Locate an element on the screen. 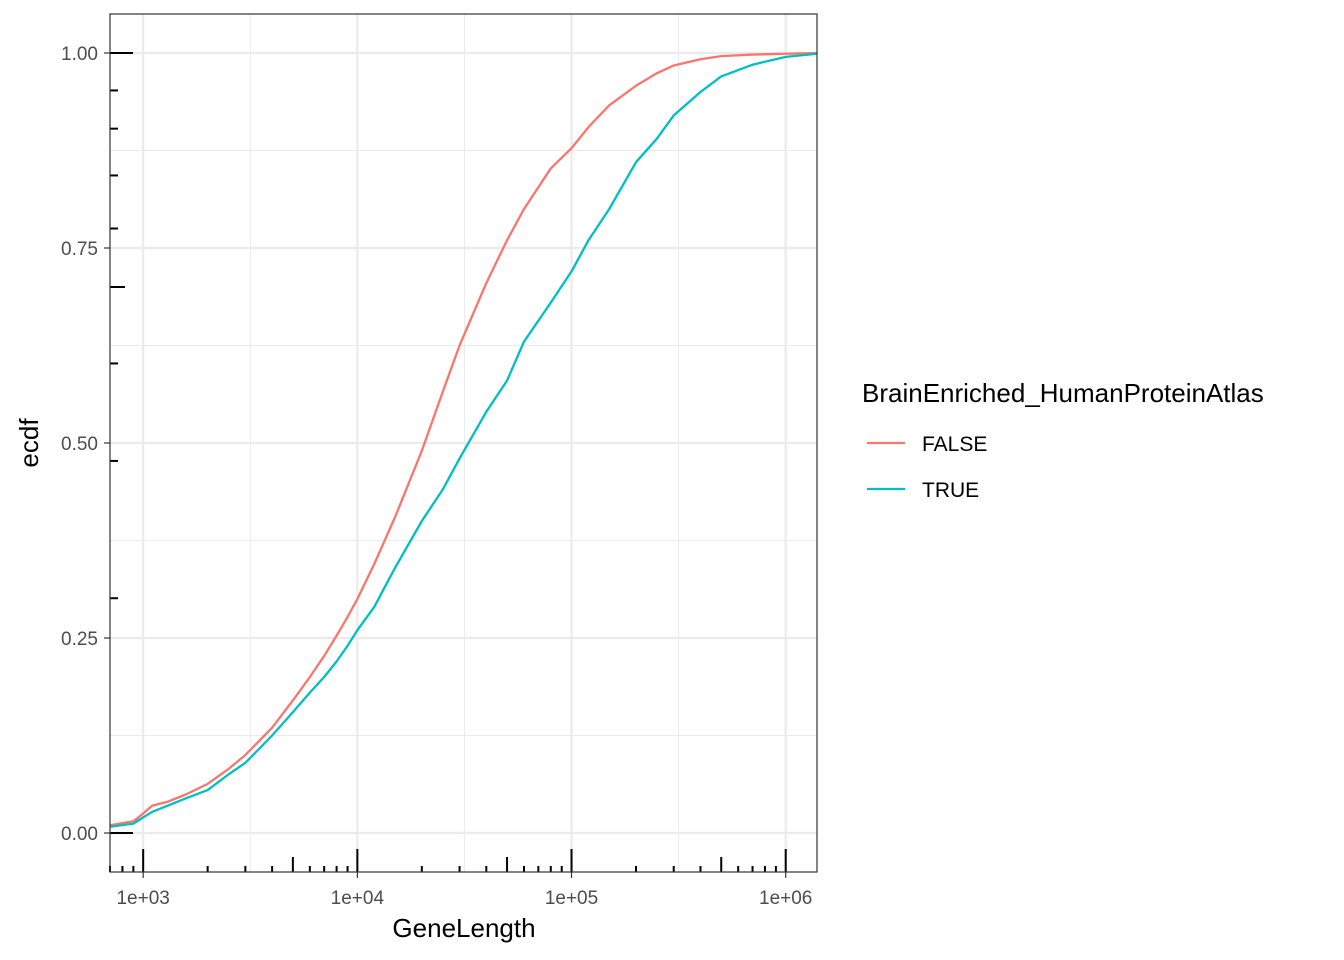 The height and width of the screenshot is (960, 1344). x-tick-label: 1e+06 is located at coordinates (785, 898).